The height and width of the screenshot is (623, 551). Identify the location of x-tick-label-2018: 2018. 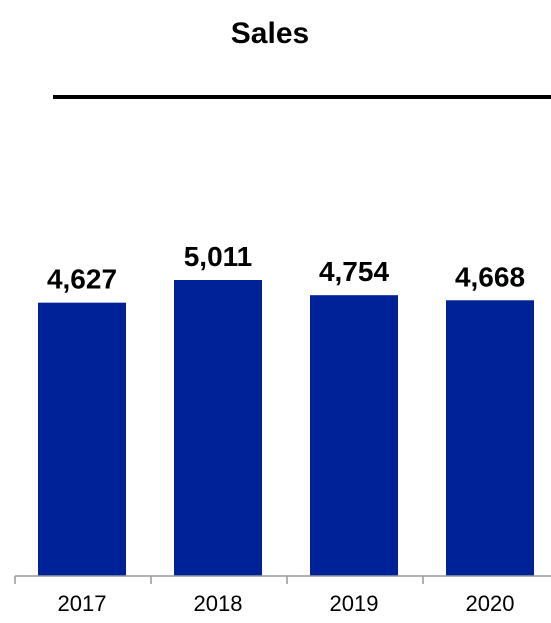
(218, 603).